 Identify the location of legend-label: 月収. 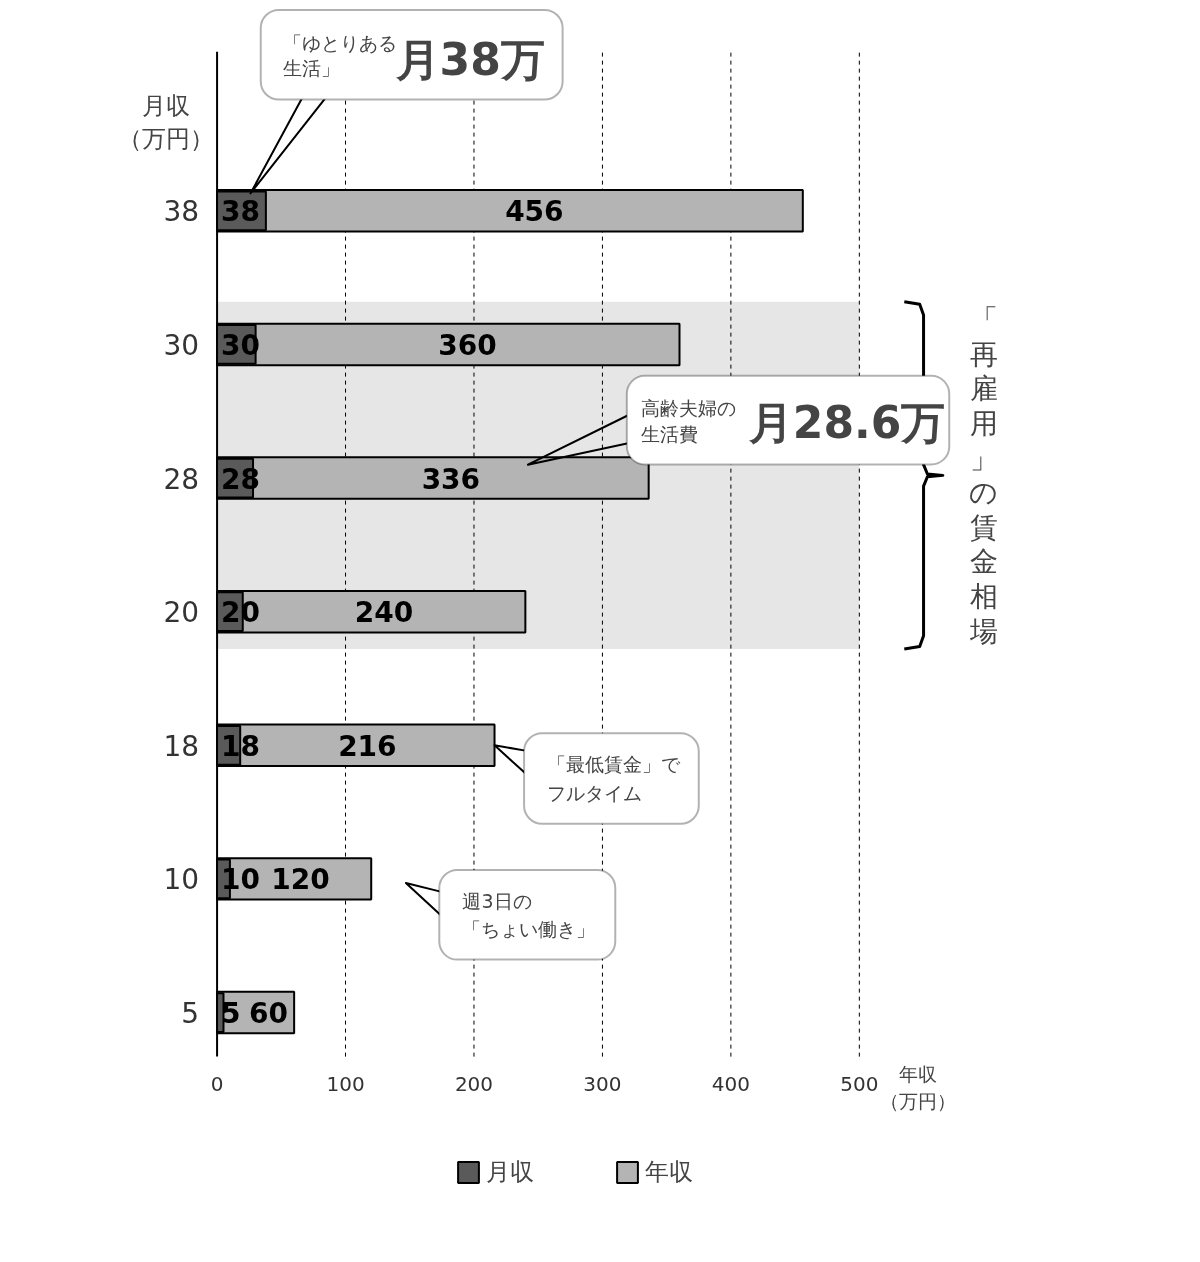
(510, 1172).